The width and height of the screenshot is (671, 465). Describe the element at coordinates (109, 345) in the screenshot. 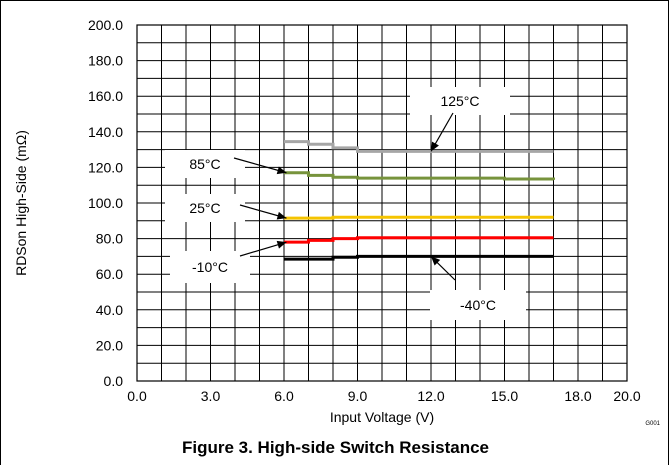

I see `y-tick-label: 20.0` at that location.